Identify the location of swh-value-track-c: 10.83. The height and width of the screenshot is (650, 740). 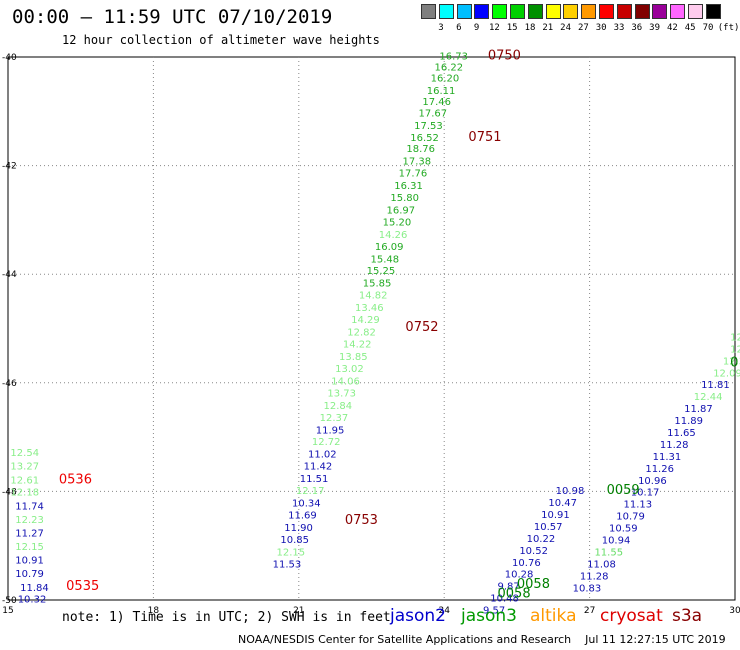
(587, 588).